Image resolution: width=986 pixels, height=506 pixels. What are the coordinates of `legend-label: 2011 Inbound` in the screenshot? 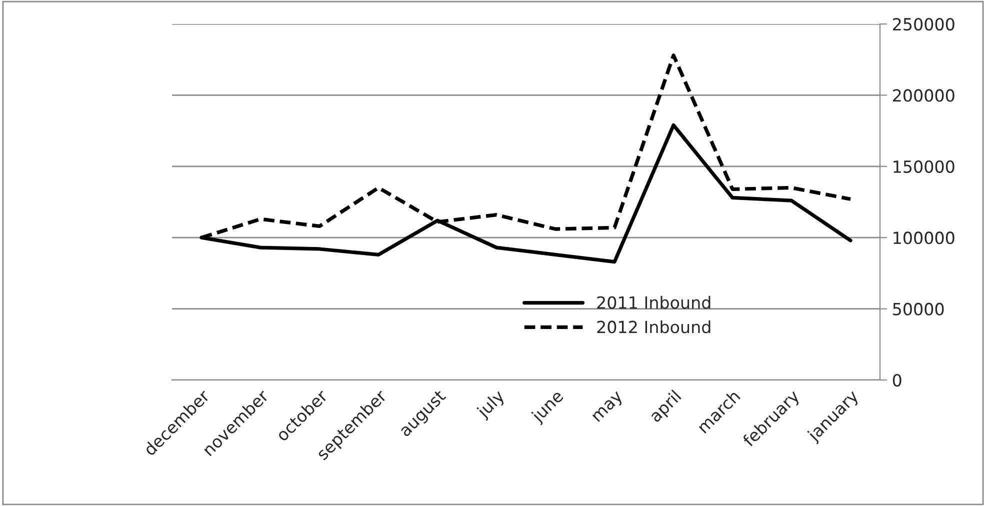 It's located at (653, 302).